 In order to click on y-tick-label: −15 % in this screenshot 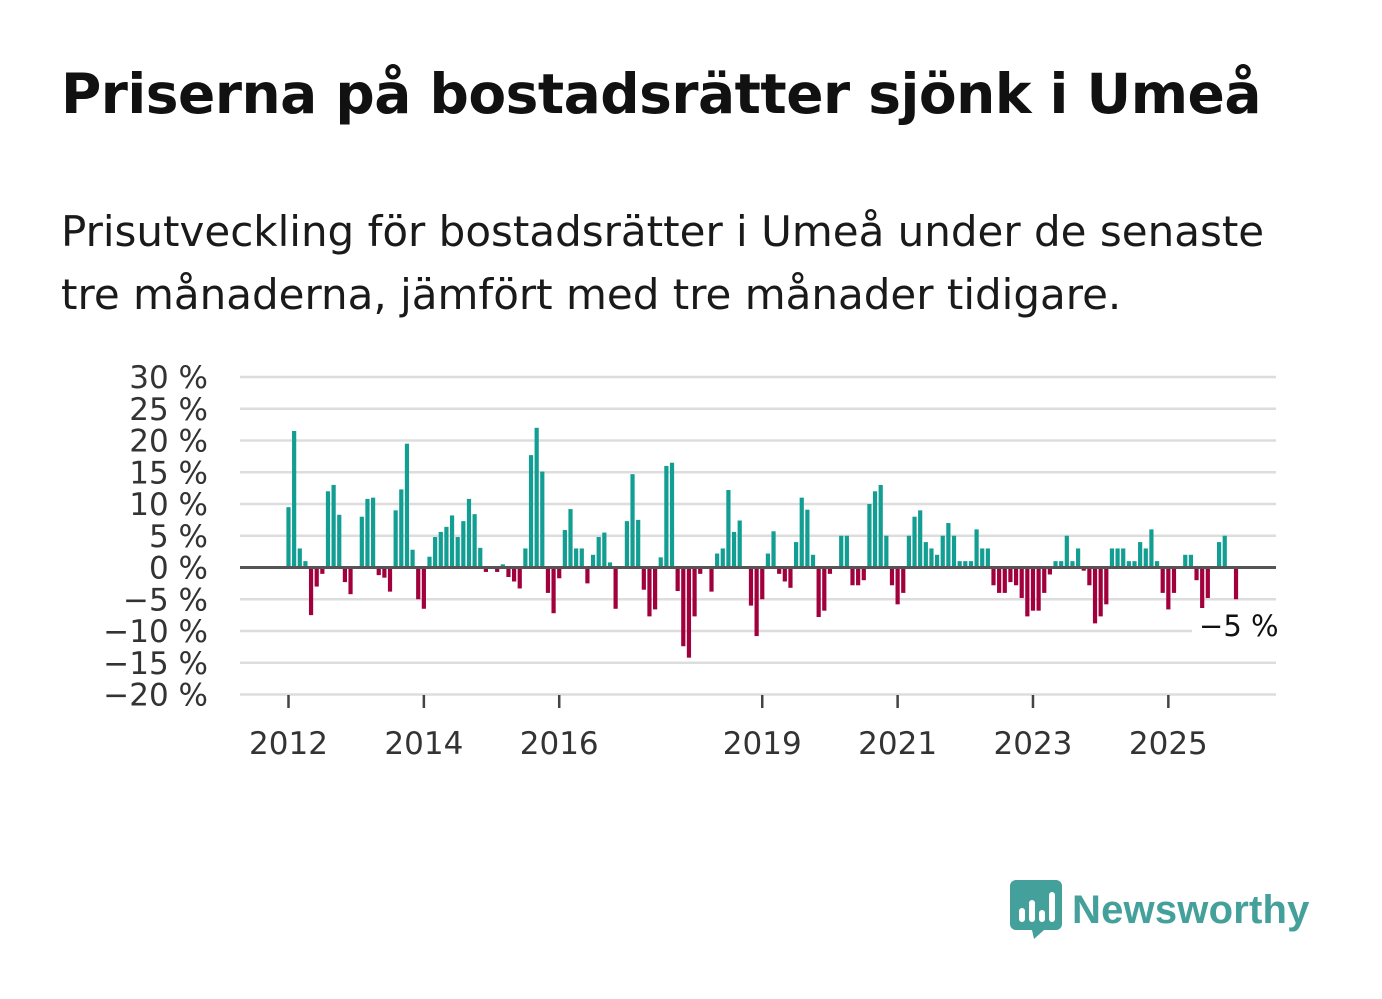, I will do `click(155, 664)`.